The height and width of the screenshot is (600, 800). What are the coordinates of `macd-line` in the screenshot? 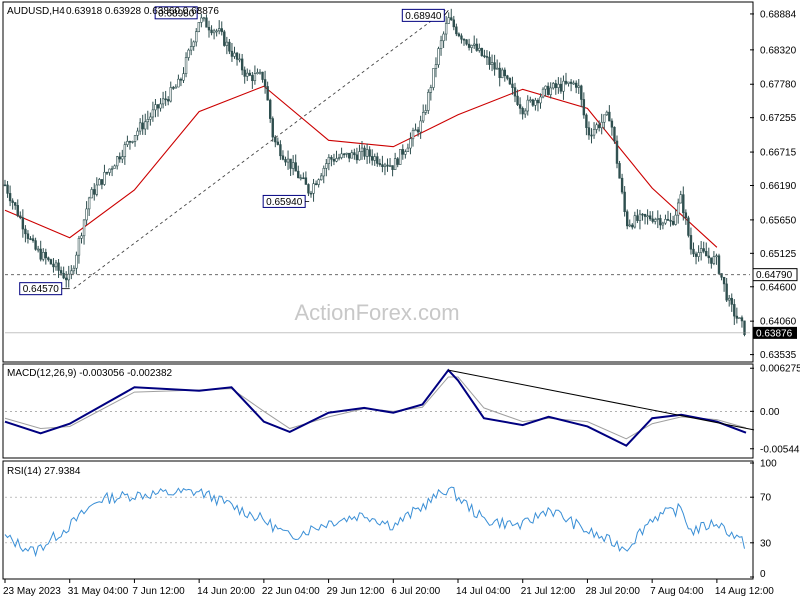 It's located at (375, 407).